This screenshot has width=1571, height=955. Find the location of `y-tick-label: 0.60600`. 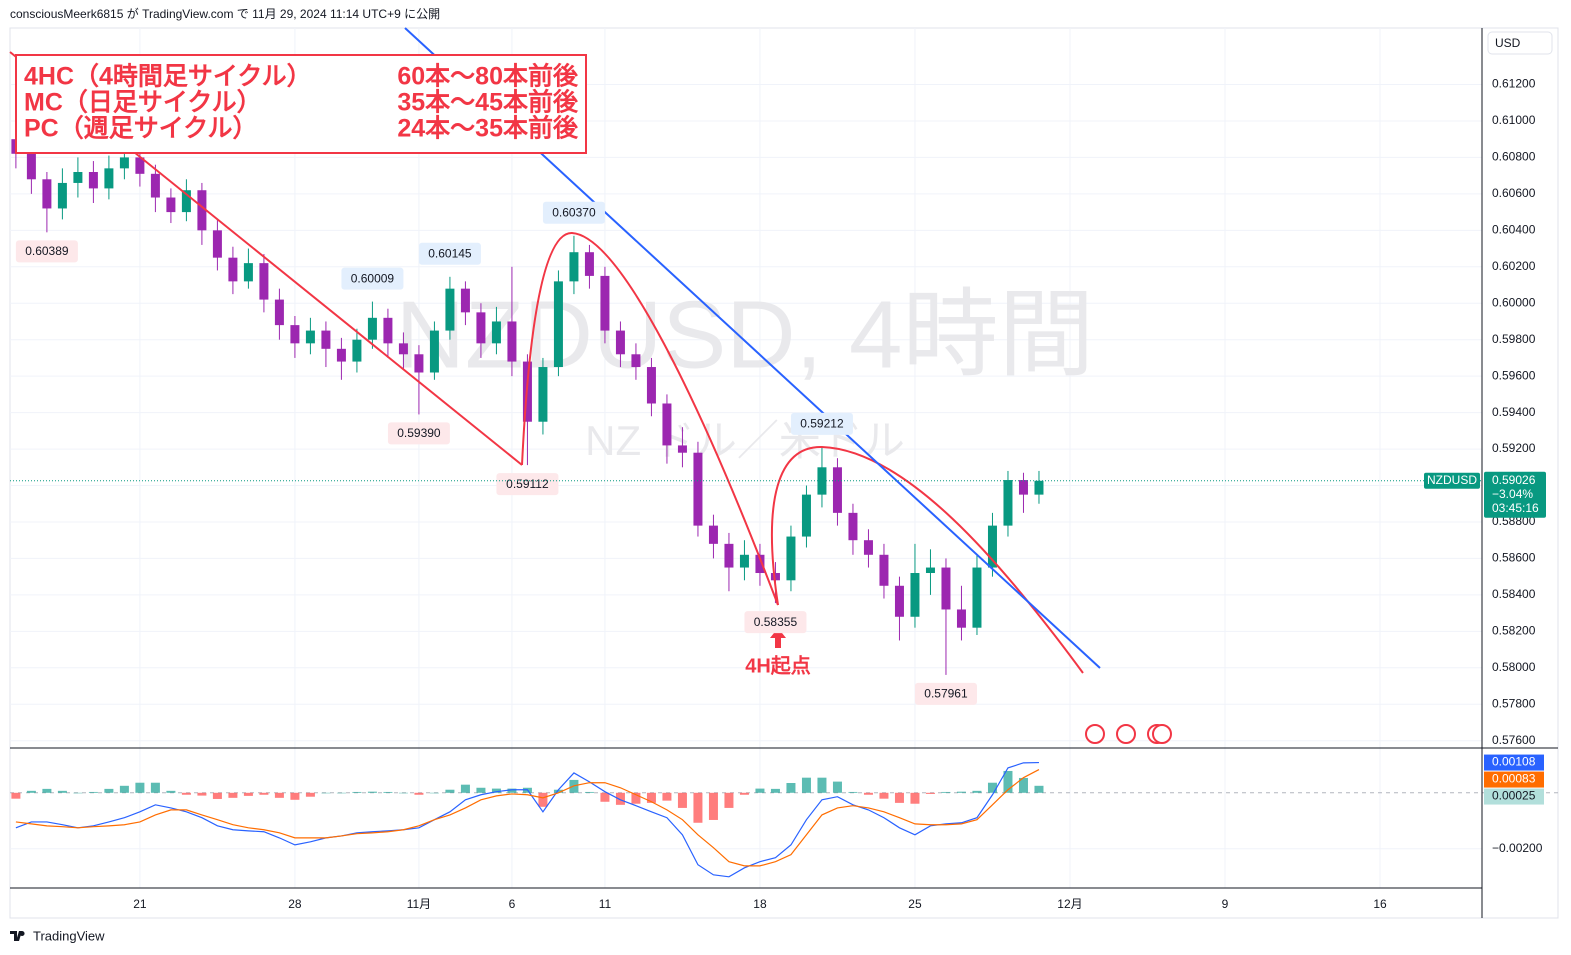

y-tick-label: 0.60600 is located at coordinates (1514, 193).